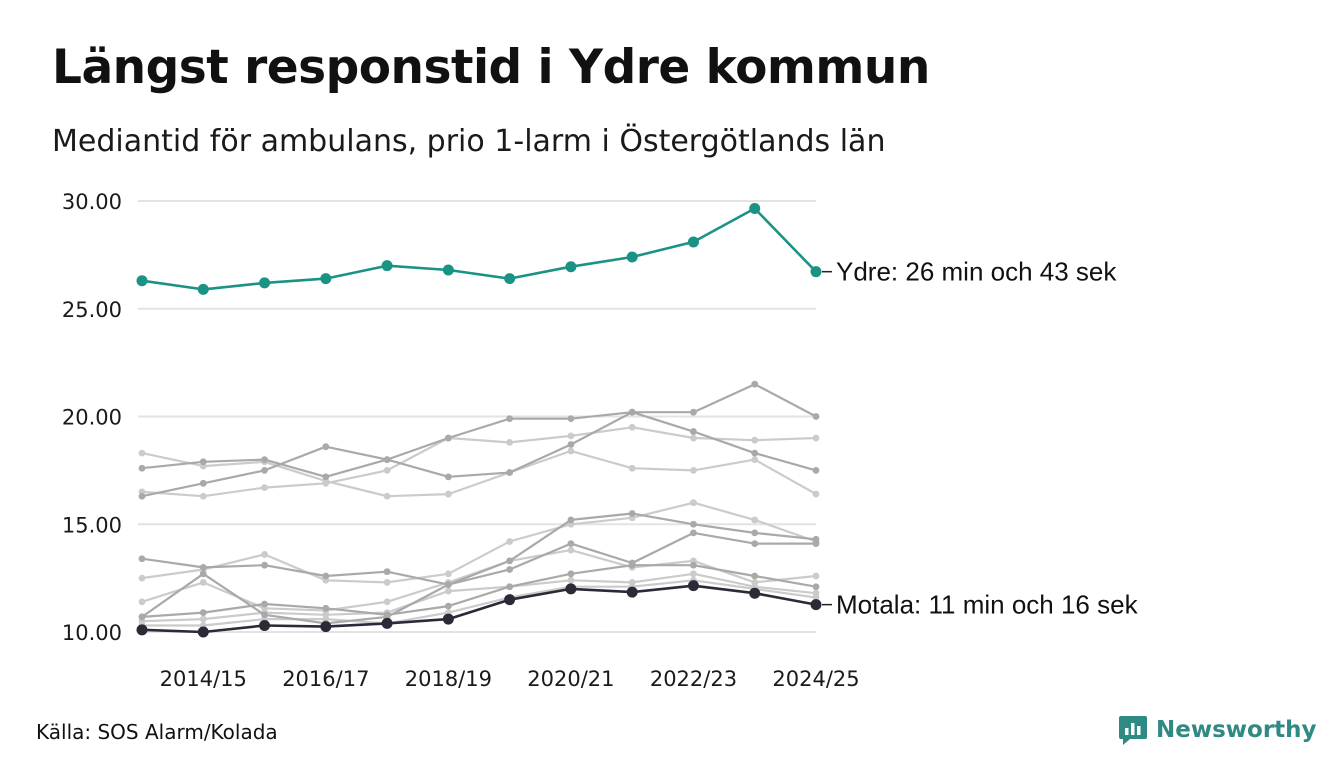 The width and height of the screenshot is (1340, 780). What do you see at coordinates (92, 418) in the screenshot?
I see `y-tick-label: 20.00` at bounding box center [92, 418].